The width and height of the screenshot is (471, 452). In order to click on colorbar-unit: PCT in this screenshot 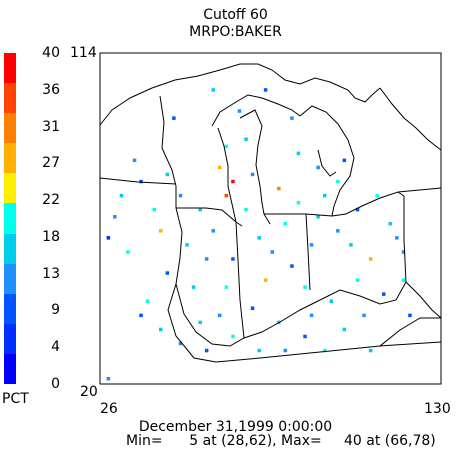, I will do `click(15, 399)`.